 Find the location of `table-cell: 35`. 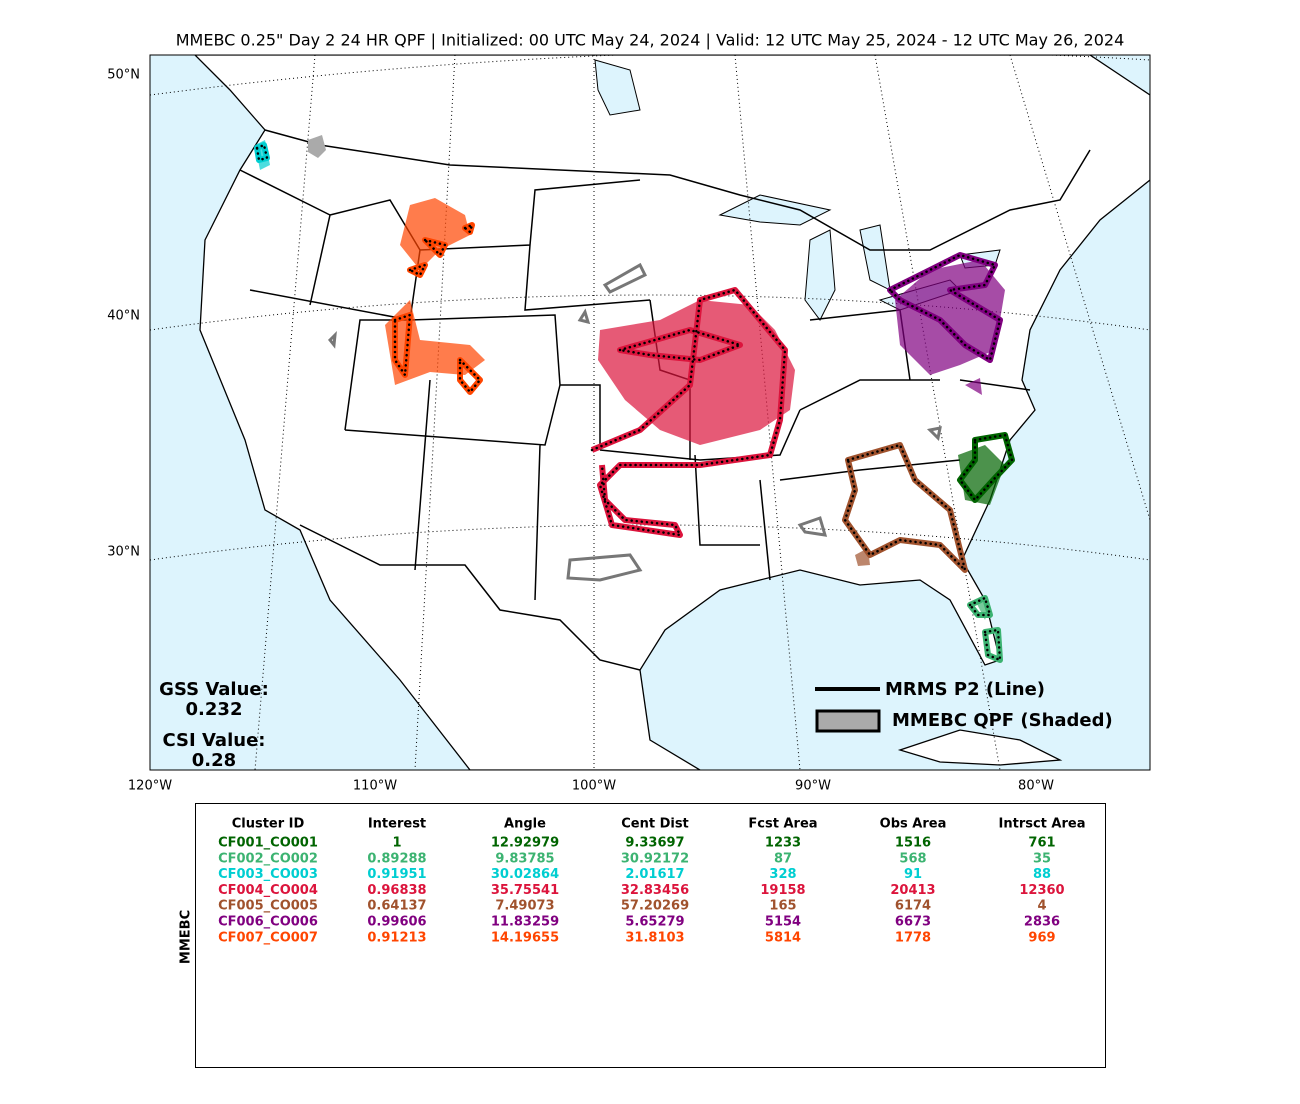

table-cell: 35 is located at coordinates (1042, 858).